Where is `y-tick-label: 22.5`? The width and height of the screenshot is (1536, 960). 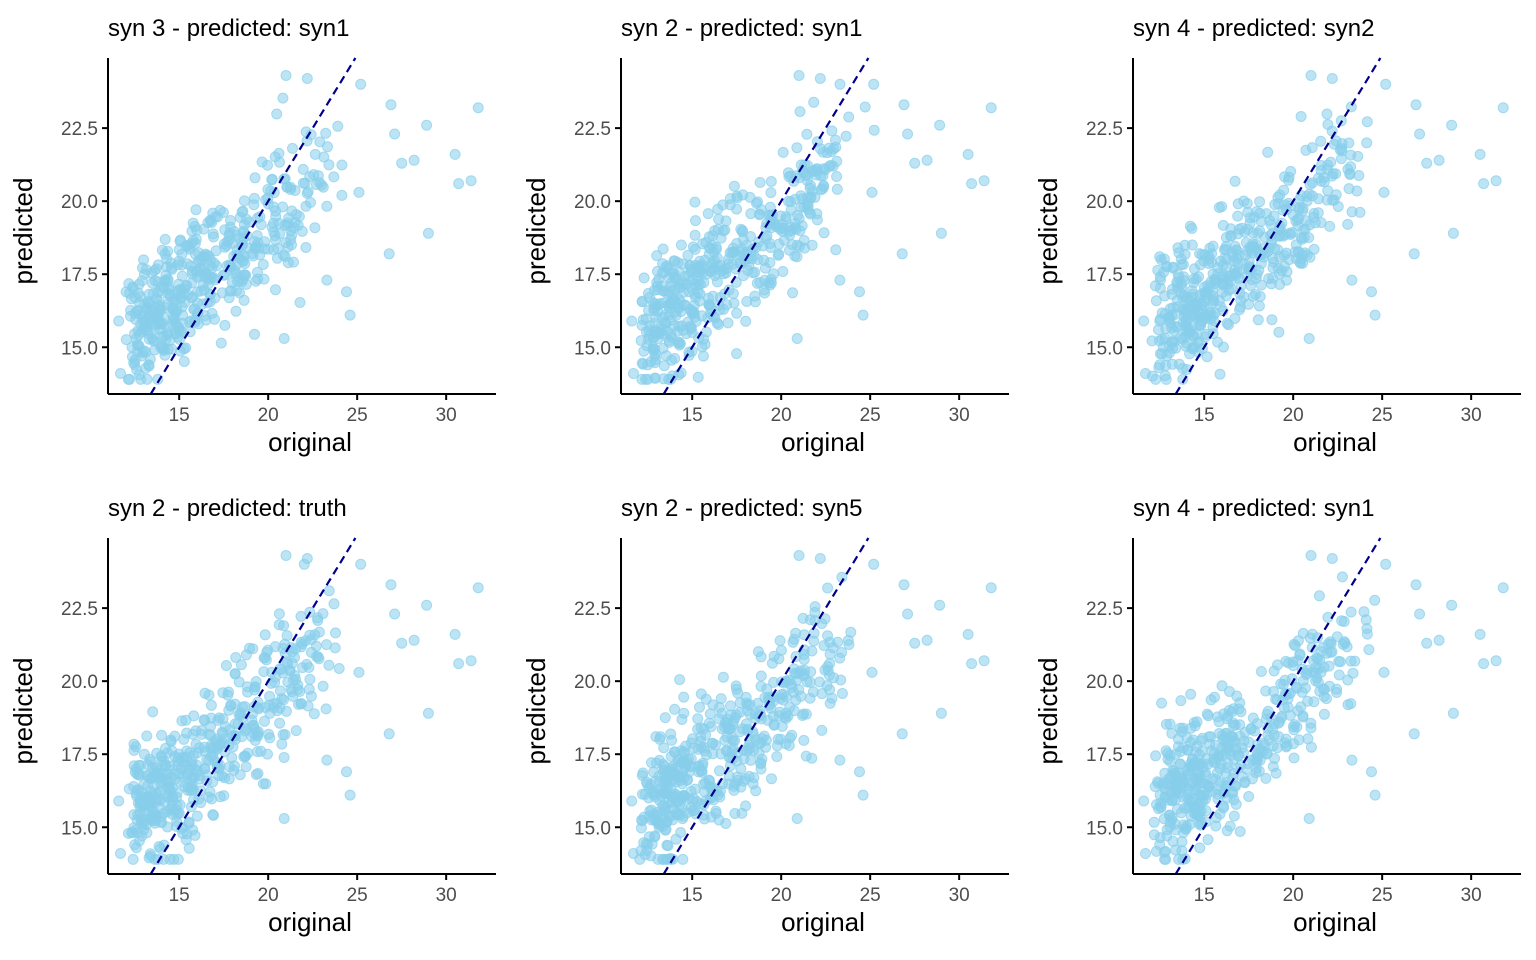 y-tick-label: 22.5 is located at coordinates (79, 129).